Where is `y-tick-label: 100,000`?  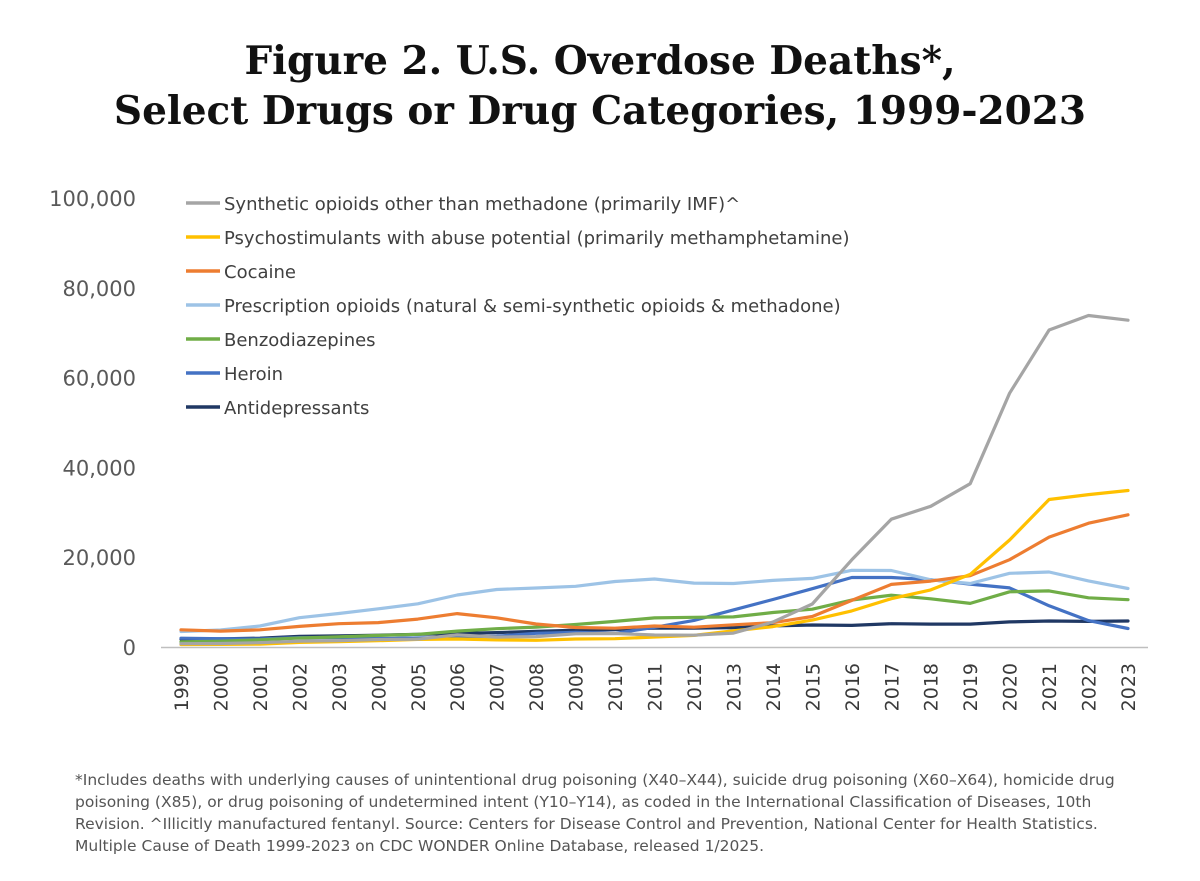
y-tick-label: 100,000 is located at coordinates (92, 199).